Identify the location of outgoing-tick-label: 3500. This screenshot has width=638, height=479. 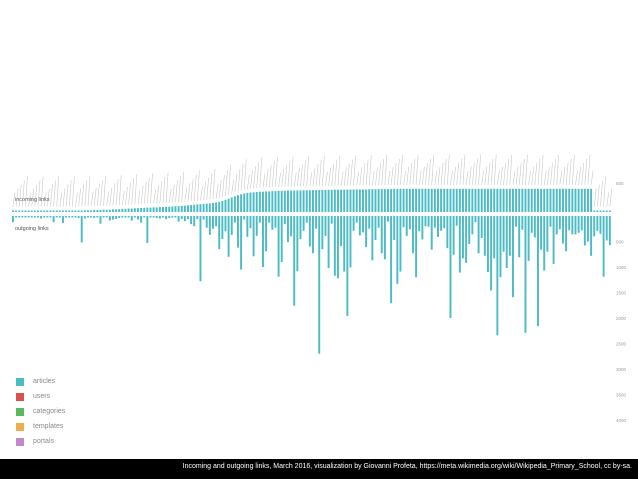
(621, 395).